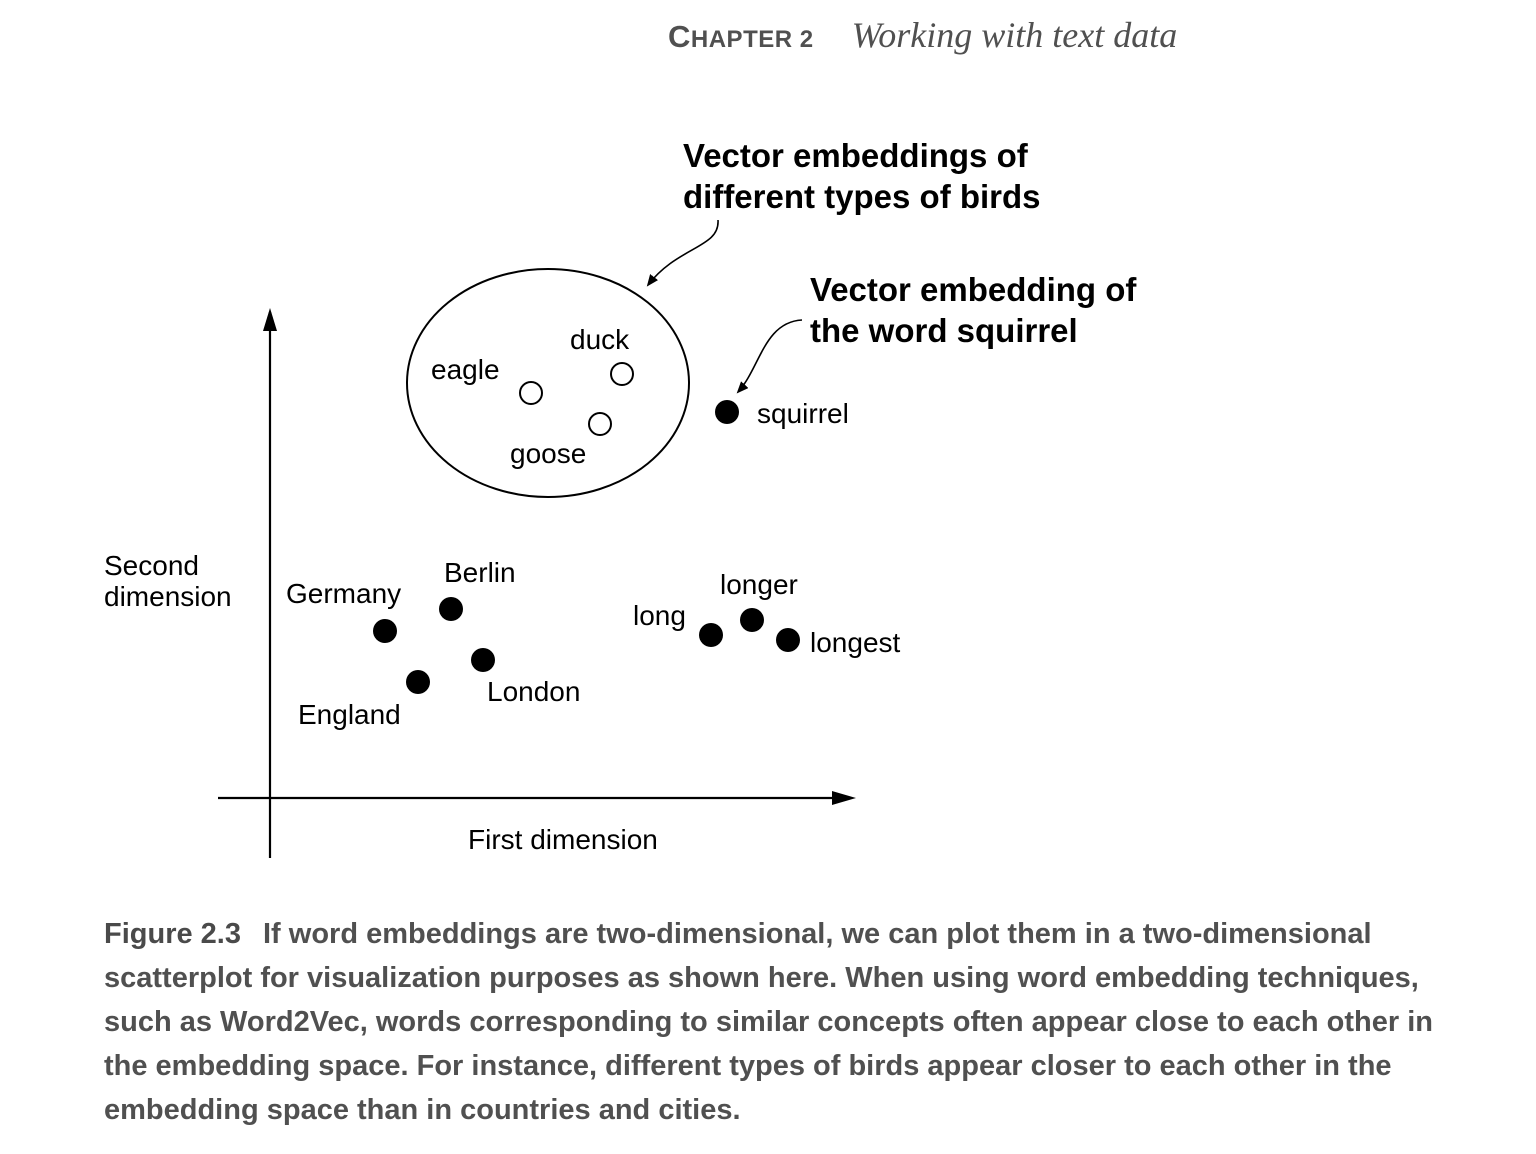  What do you see at coordinates (973, 289) in the screenshot?
I see `callout-squirrel-line1: Vector embedding of` at bounding box center [973, 289].